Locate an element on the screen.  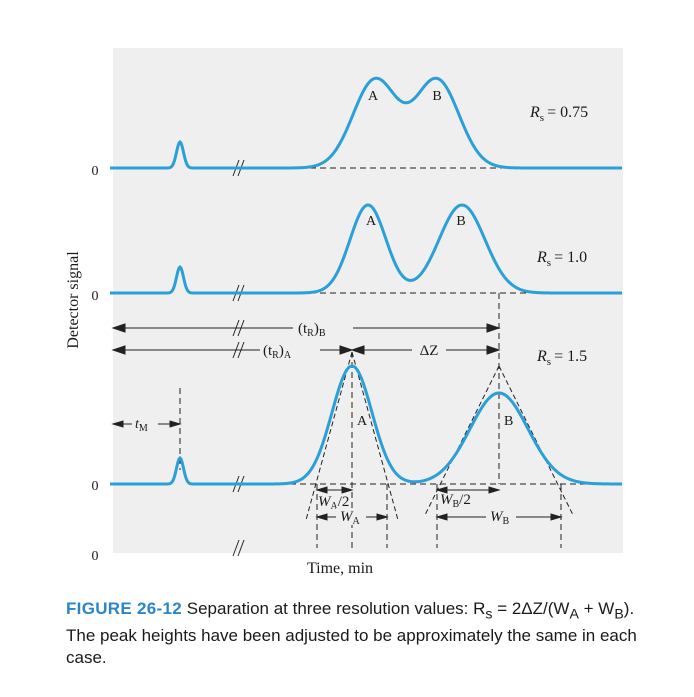
trb-label: (tR)B is located at coordinates (312, 330).